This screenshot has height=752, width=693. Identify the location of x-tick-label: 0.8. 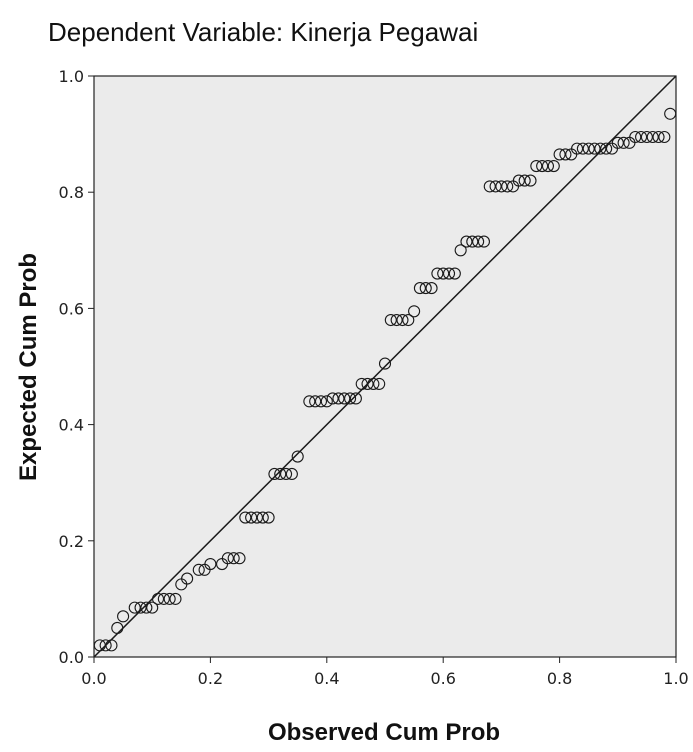
(559, 678).